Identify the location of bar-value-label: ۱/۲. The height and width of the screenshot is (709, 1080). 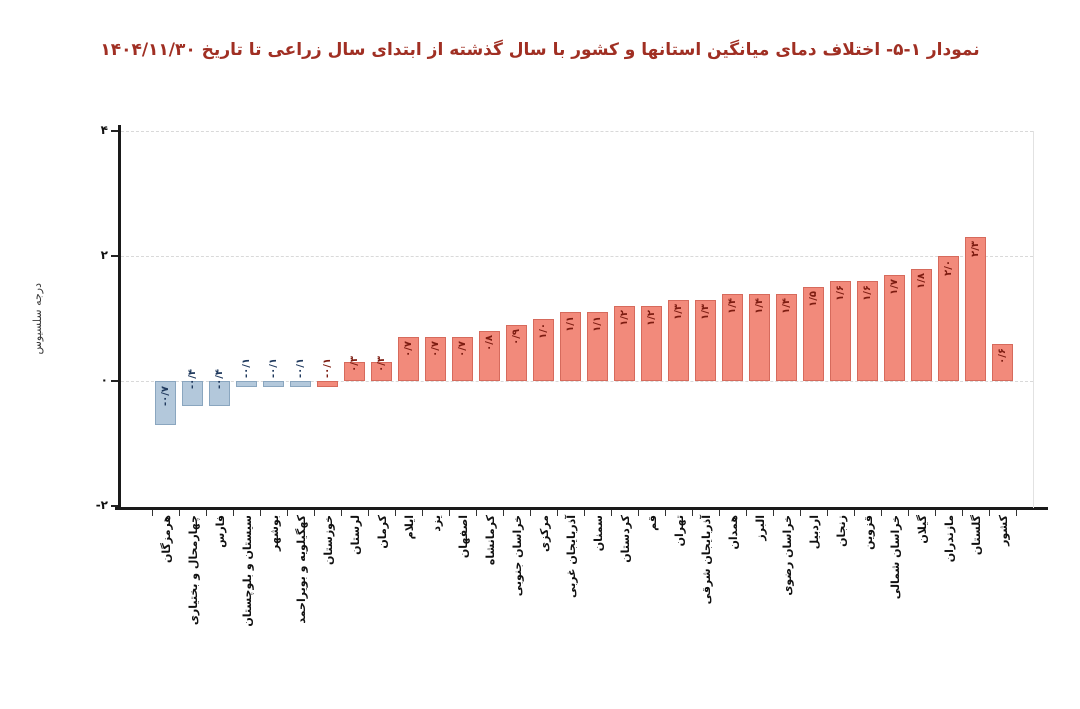
(651, 318).